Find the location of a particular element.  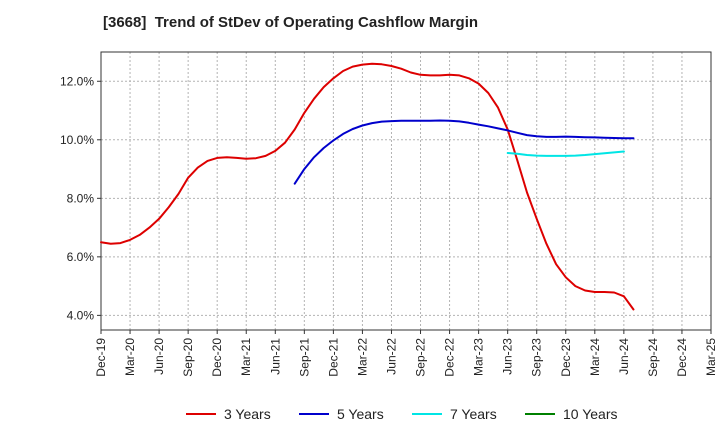

x-tick-label: Jun-23 is located at coordinates (508, 356).